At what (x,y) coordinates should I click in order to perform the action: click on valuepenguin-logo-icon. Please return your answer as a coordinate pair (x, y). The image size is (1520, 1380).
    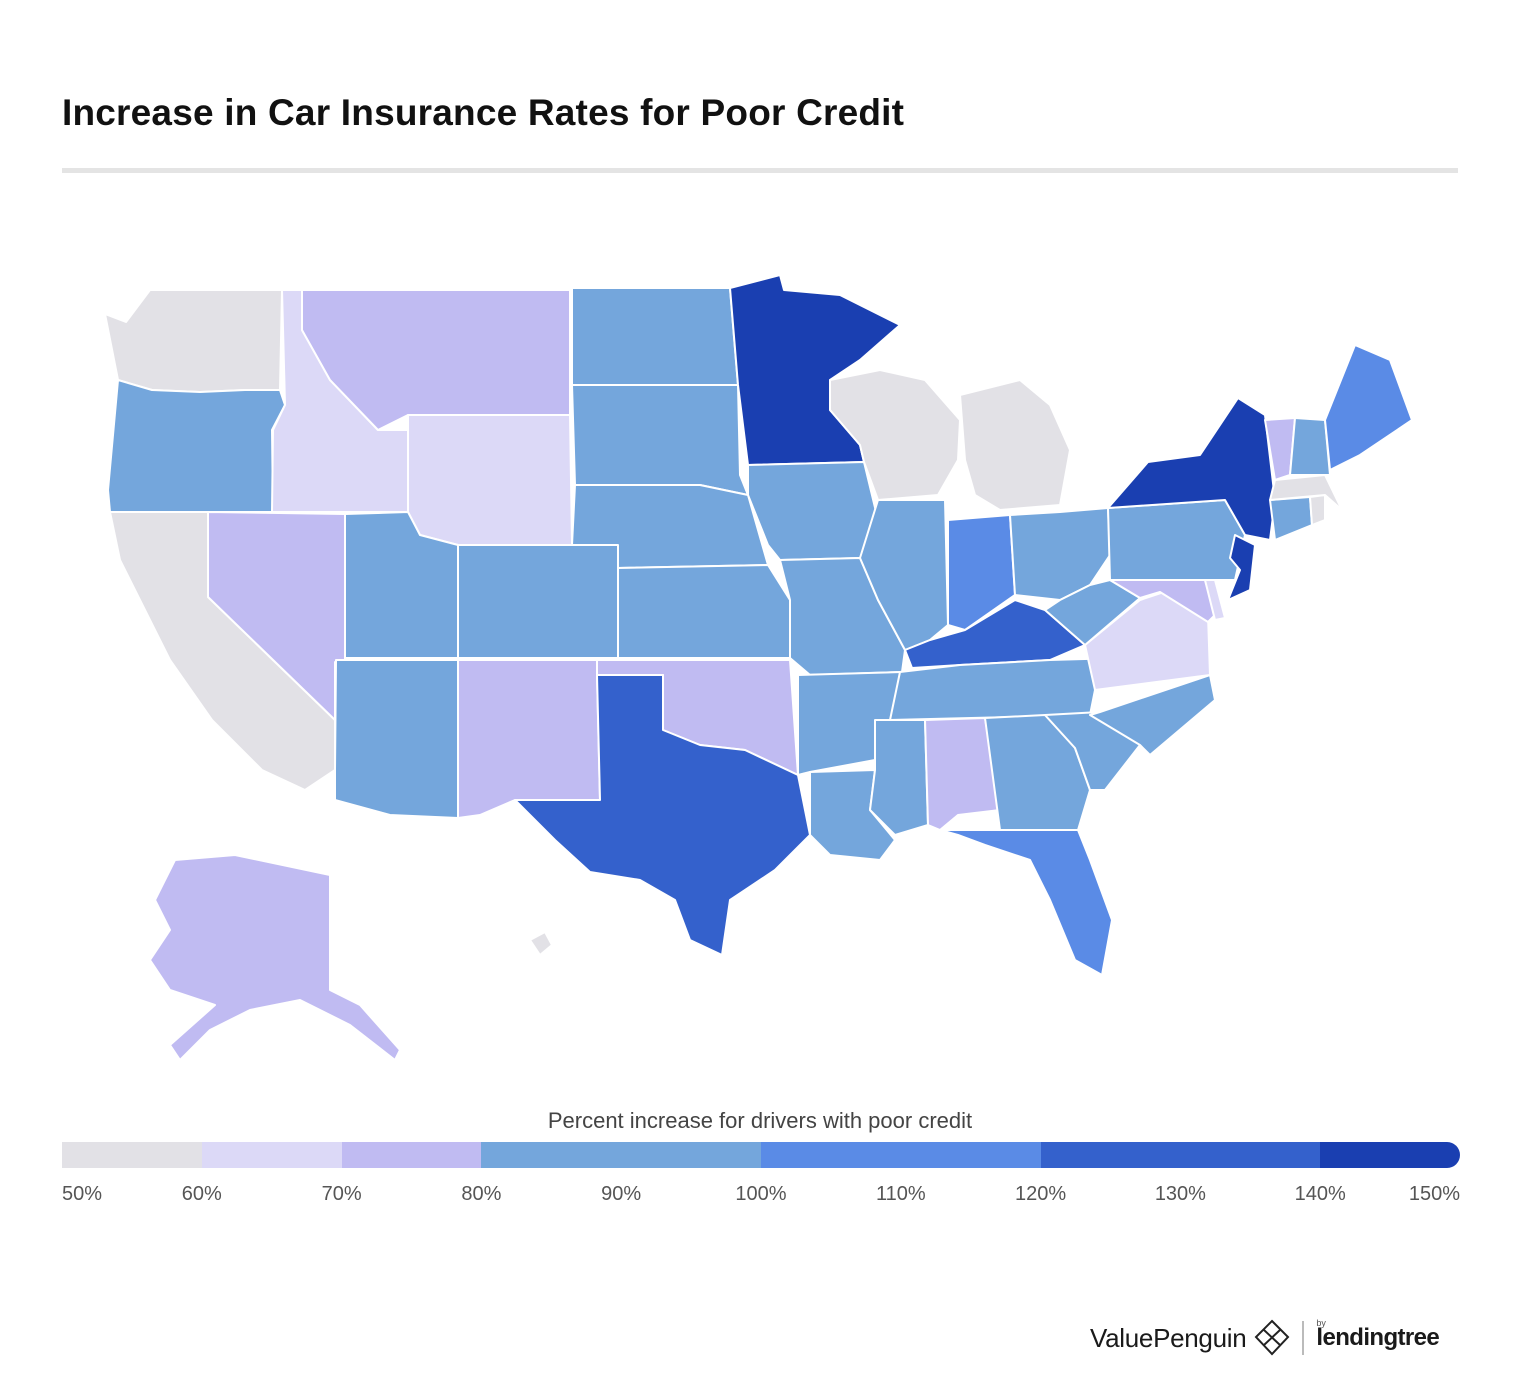
    Looking at the image, I should click on (1272, 1337).